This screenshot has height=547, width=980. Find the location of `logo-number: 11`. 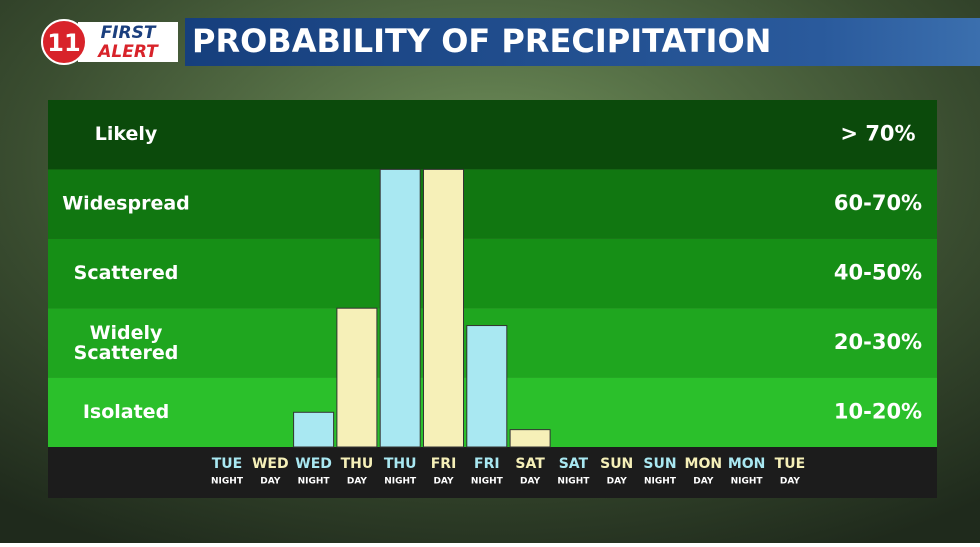

logo-number: 11 is located at coordinates (63, 43).